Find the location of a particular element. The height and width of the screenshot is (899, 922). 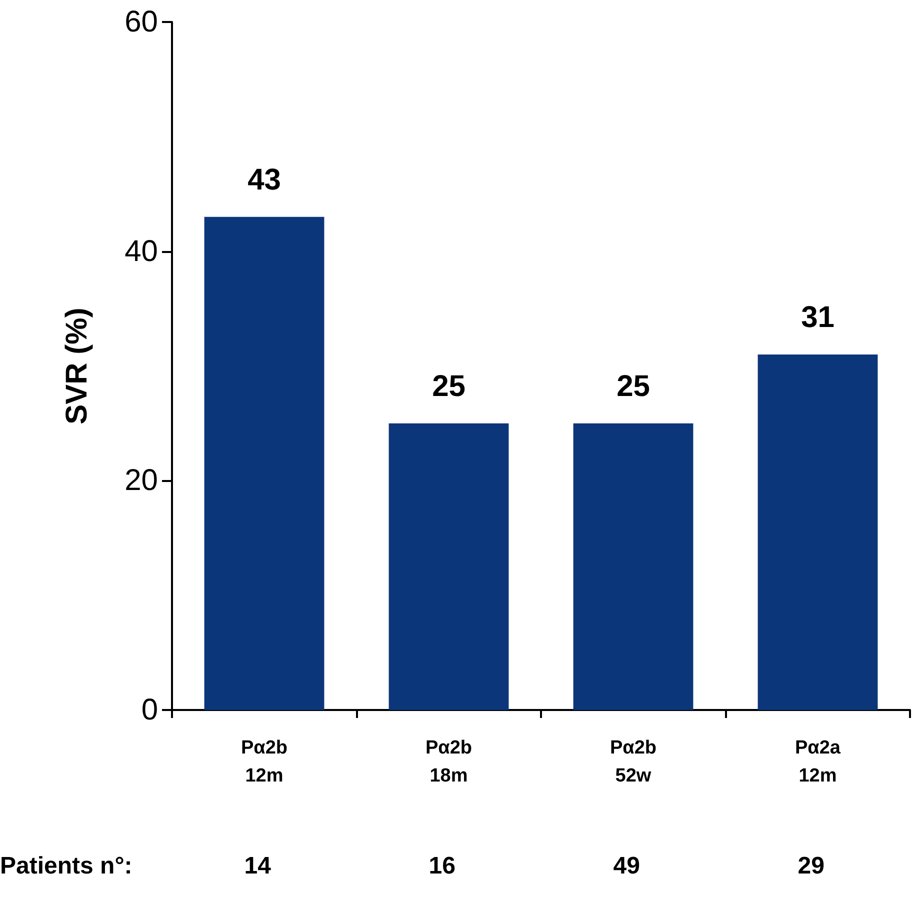

text: 14 is located at coordinates (258, 866).